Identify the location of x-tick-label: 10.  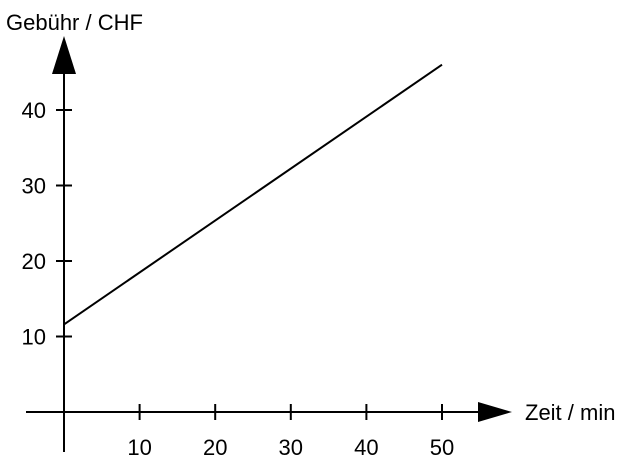
(139, 447).